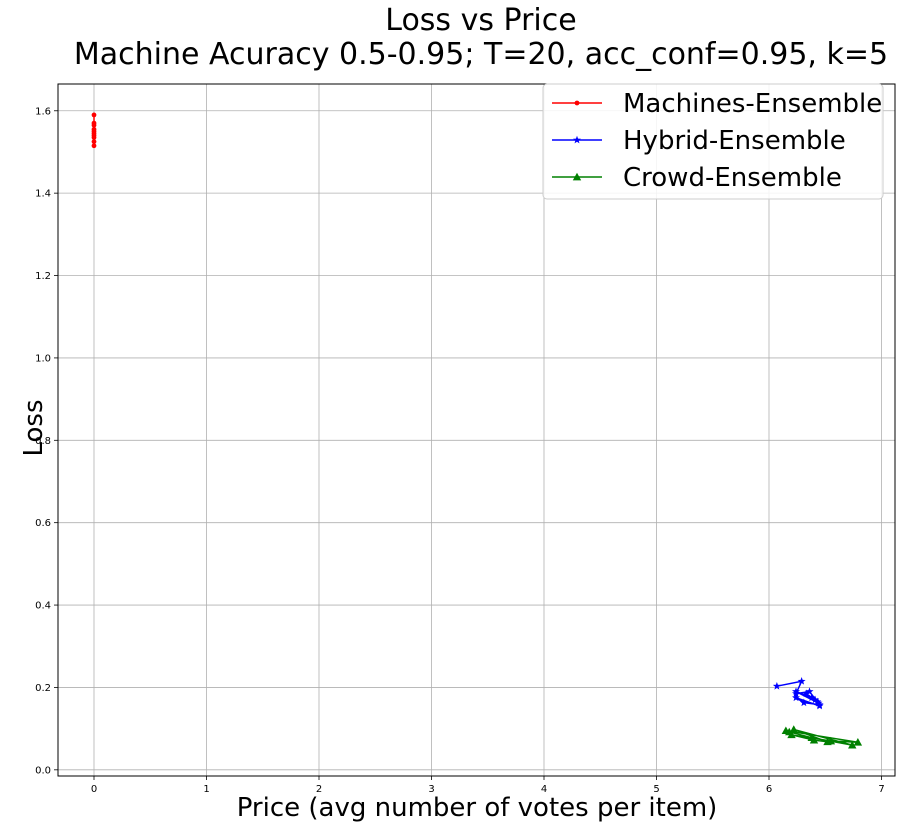  Describe the element at coordinates (480, 20) in the screenshot. I see `chart-title: Loss vs Price` at that location.